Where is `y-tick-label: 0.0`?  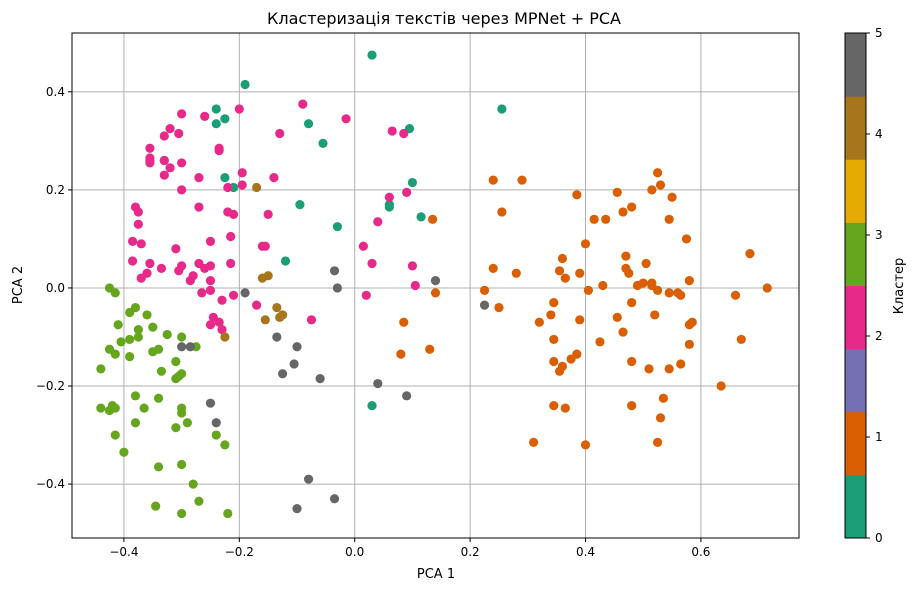 y-tick-label: 0.0 is located at coordinates (55, 288).